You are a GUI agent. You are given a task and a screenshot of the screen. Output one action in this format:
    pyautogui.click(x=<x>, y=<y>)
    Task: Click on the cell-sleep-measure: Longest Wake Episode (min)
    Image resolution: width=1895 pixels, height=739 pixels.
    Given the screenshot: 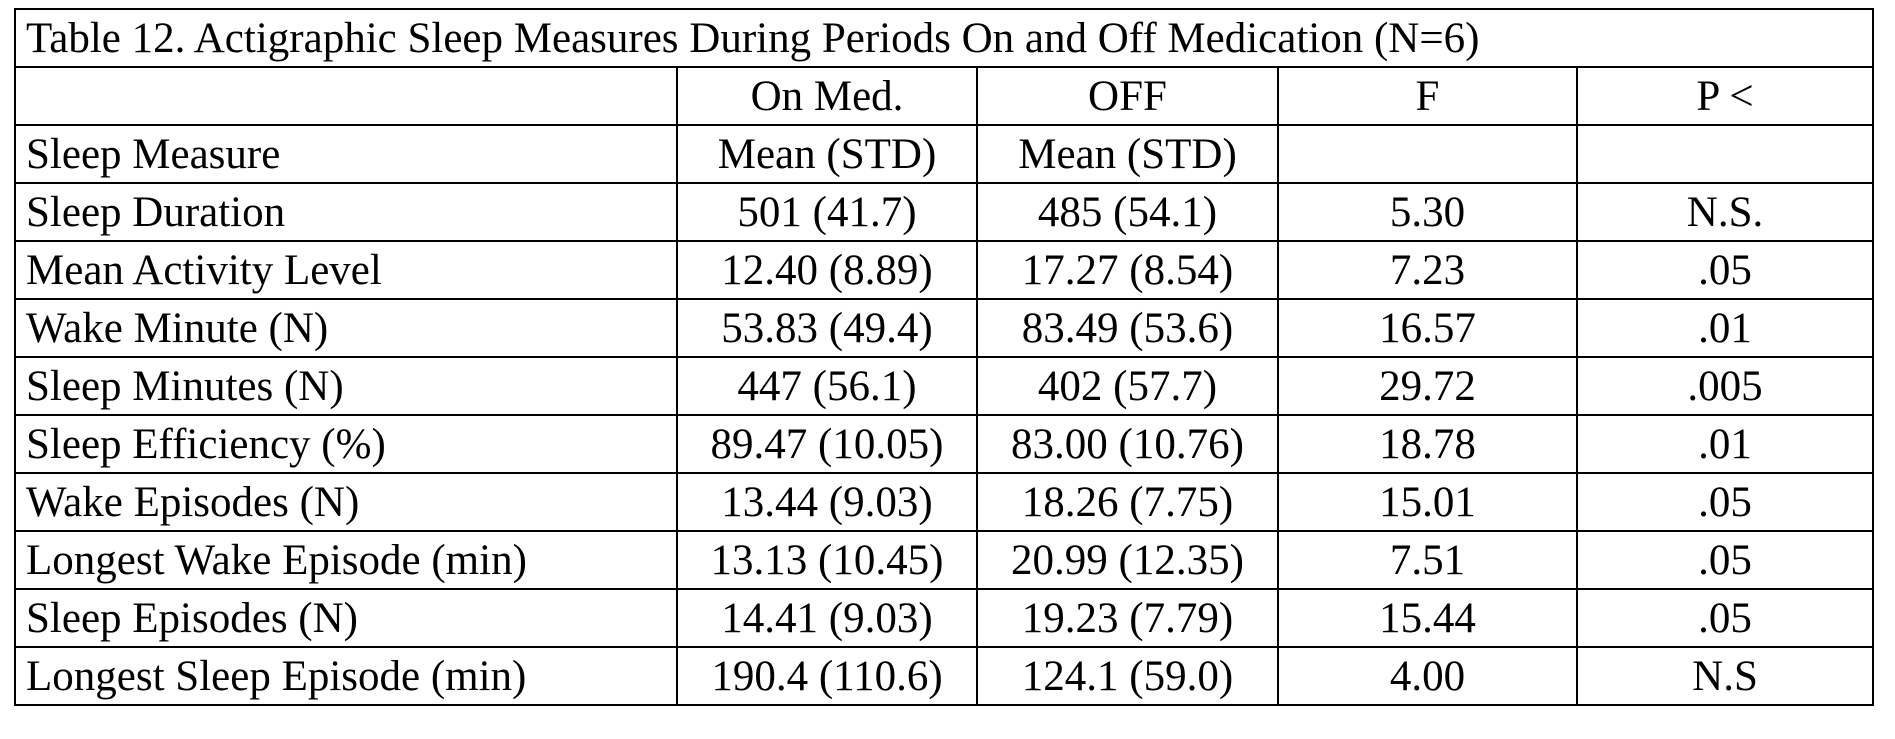 What is the action you would take?
    pyautogui.click(x=346, y=560)
    